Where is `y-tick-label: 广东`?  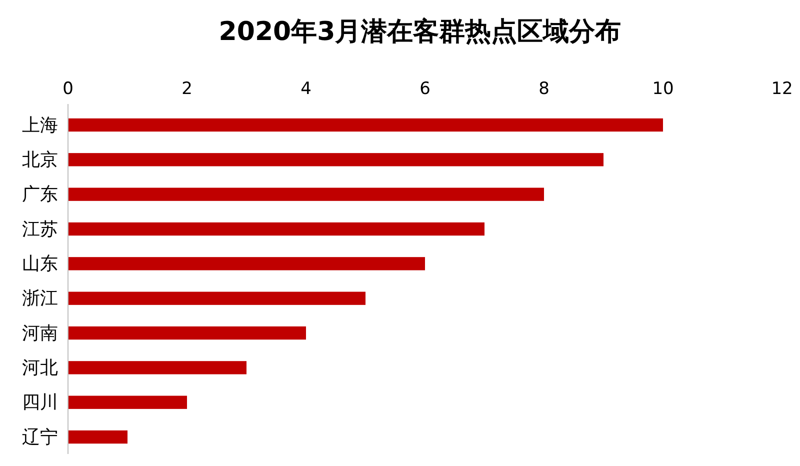 y-tick-label: 广东 is located at coordinates (40, 195).